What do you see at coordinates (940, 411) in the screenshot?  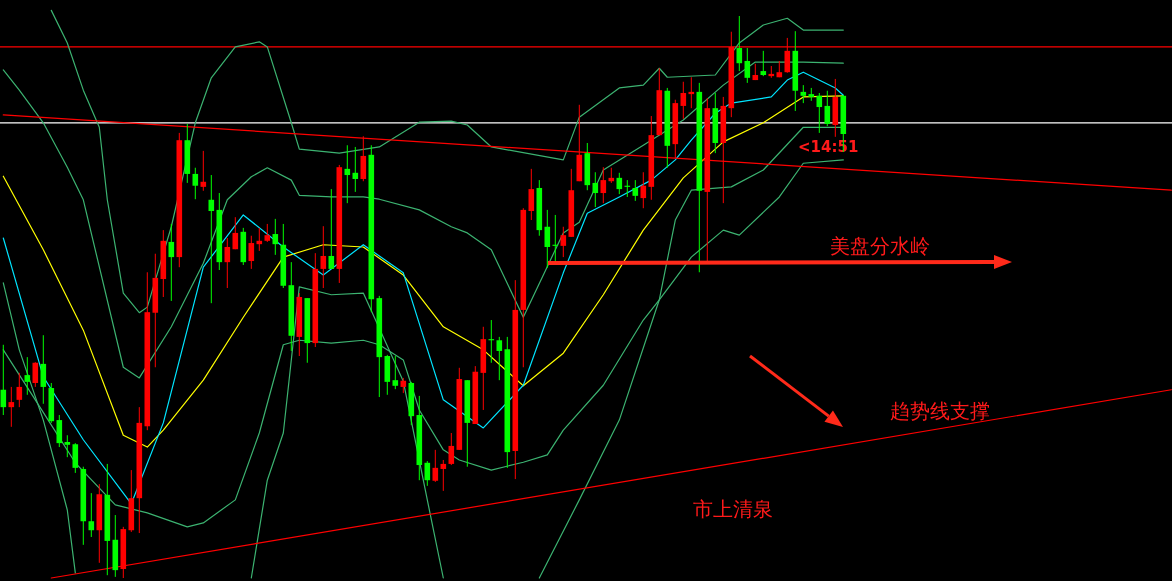 I see `annotation: 趋势线支撑` at bounding box center [940, 411].